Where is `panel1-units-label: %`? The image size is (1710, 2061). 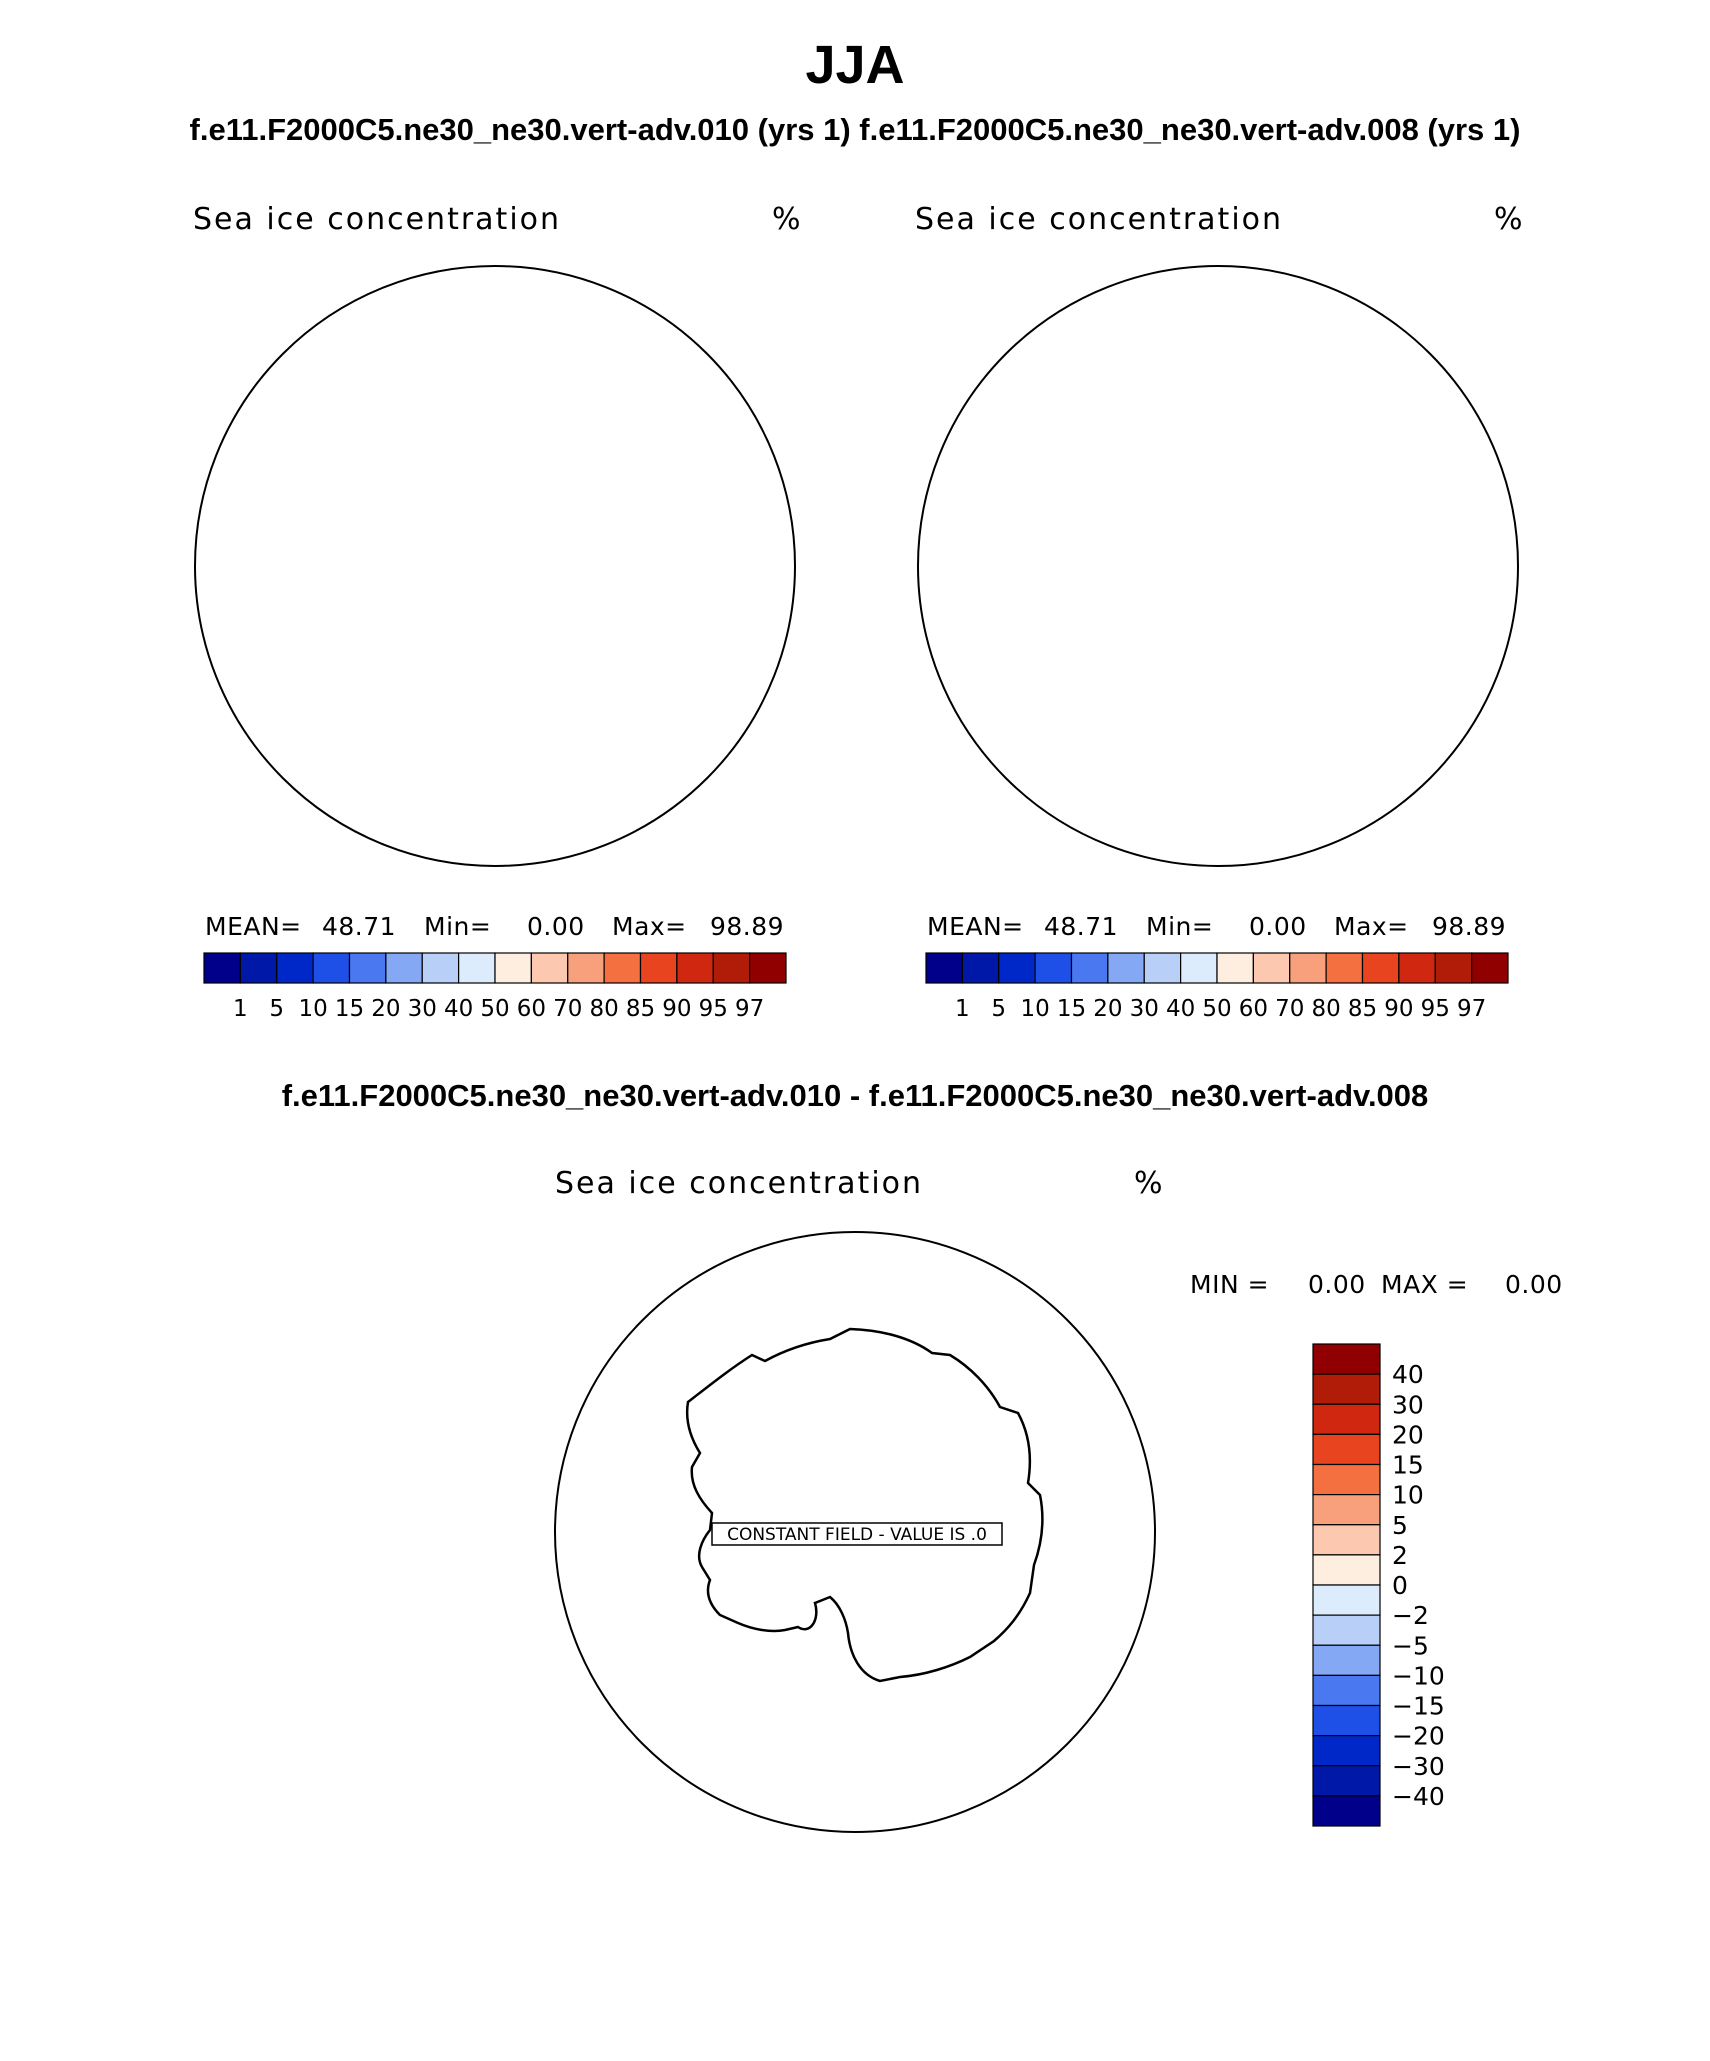
panel1-units-label: % is located at coordinates (786, 219).